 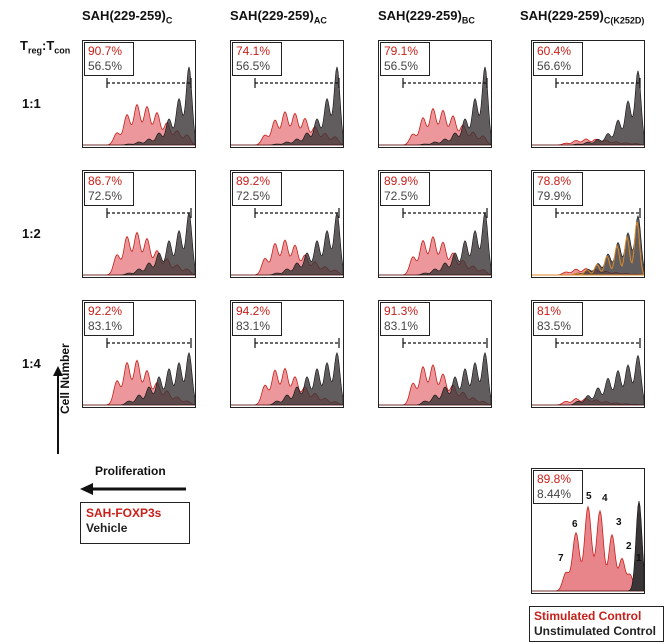 What do you see at coordinates (253, 181) in the screenshot?
I see `treated-percent: 89.2%` at bounding box center [253, 181].